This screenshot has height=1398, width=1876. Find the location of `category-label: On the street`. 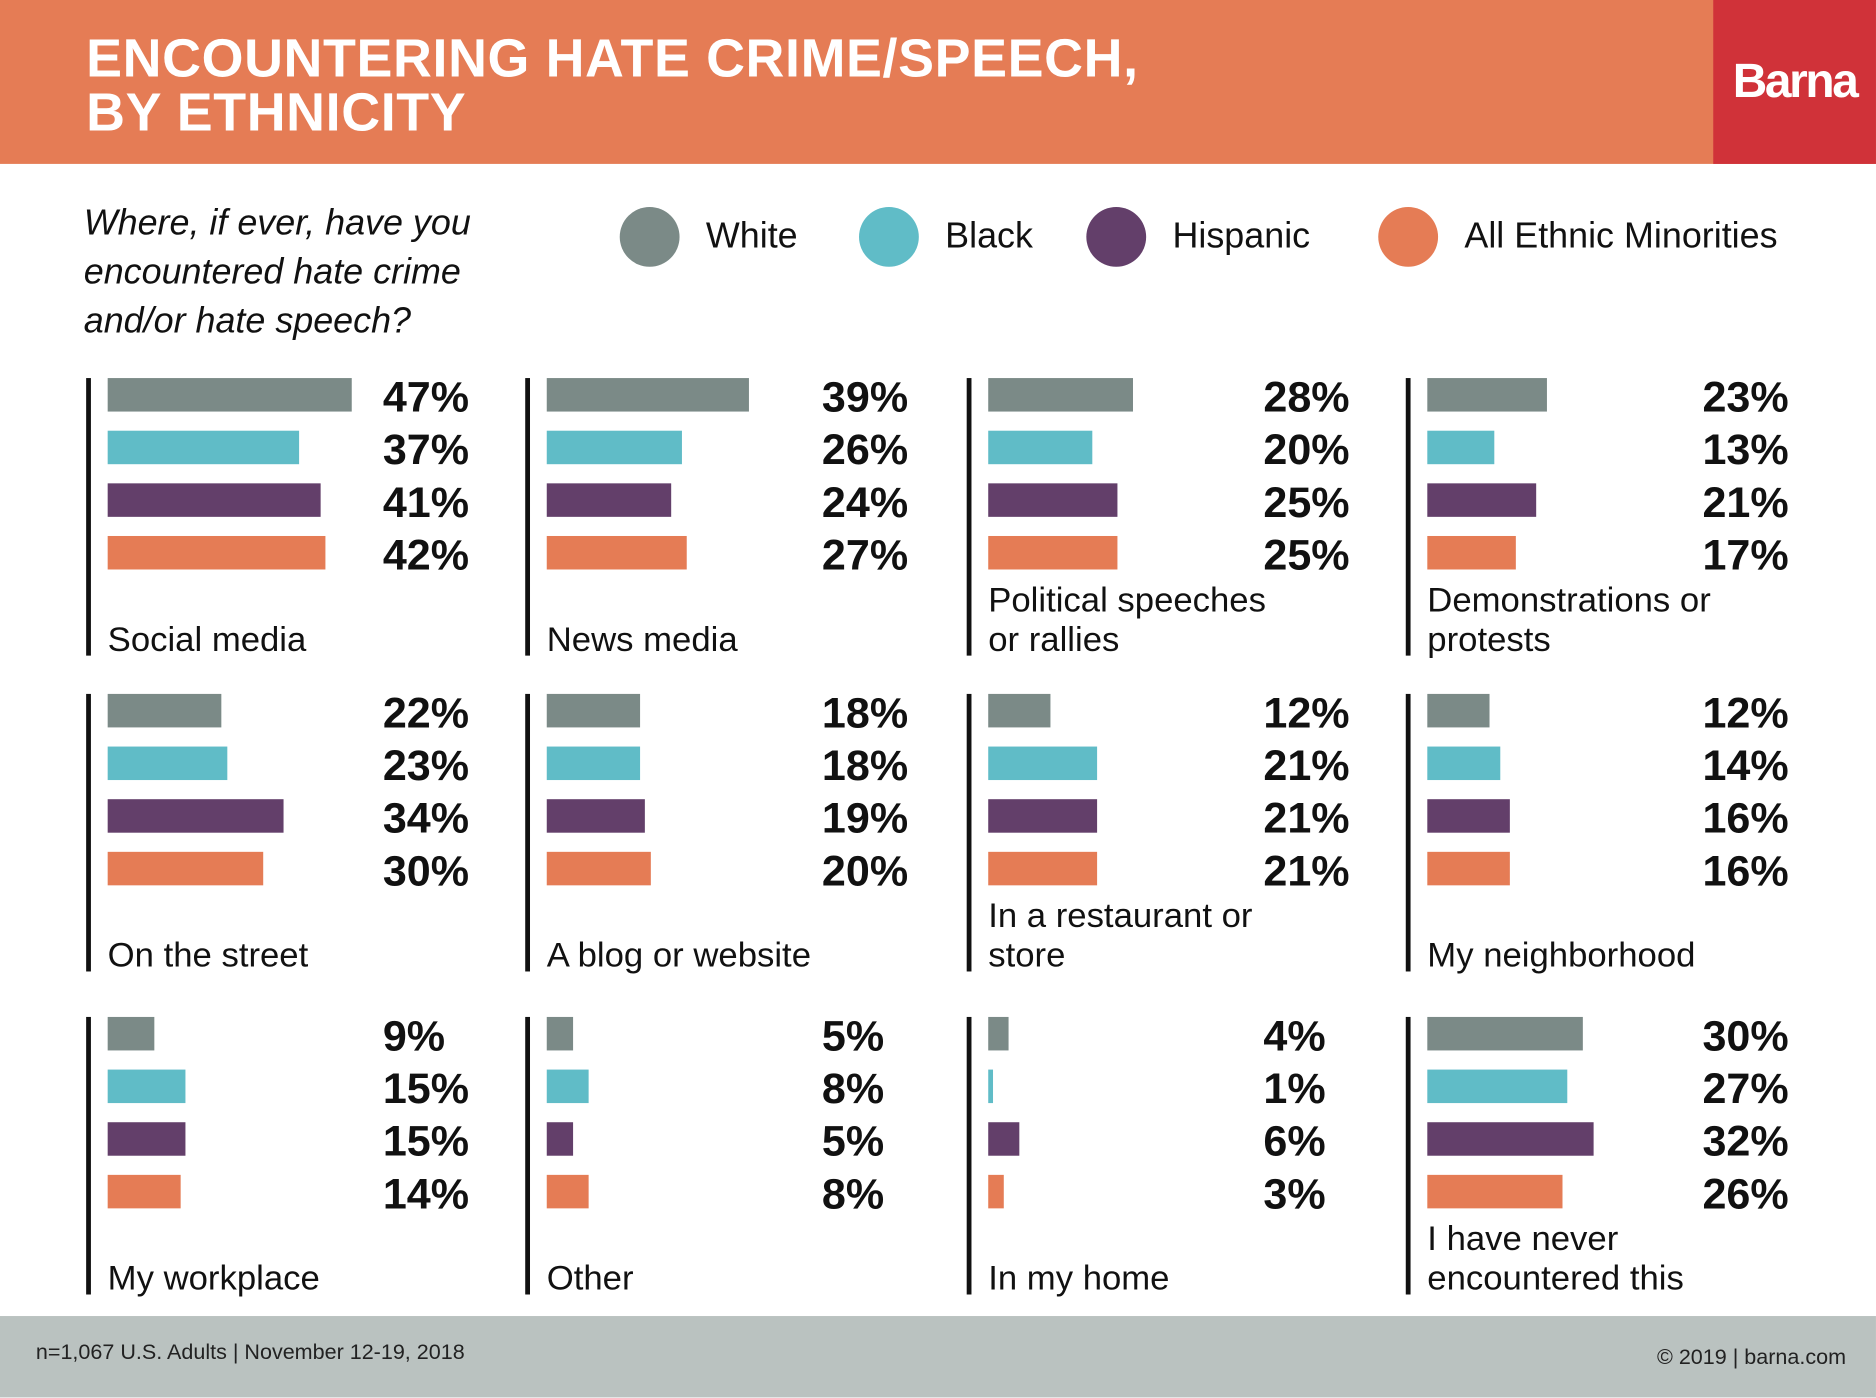

category-label: On the street is located at coordinates (208, 956).